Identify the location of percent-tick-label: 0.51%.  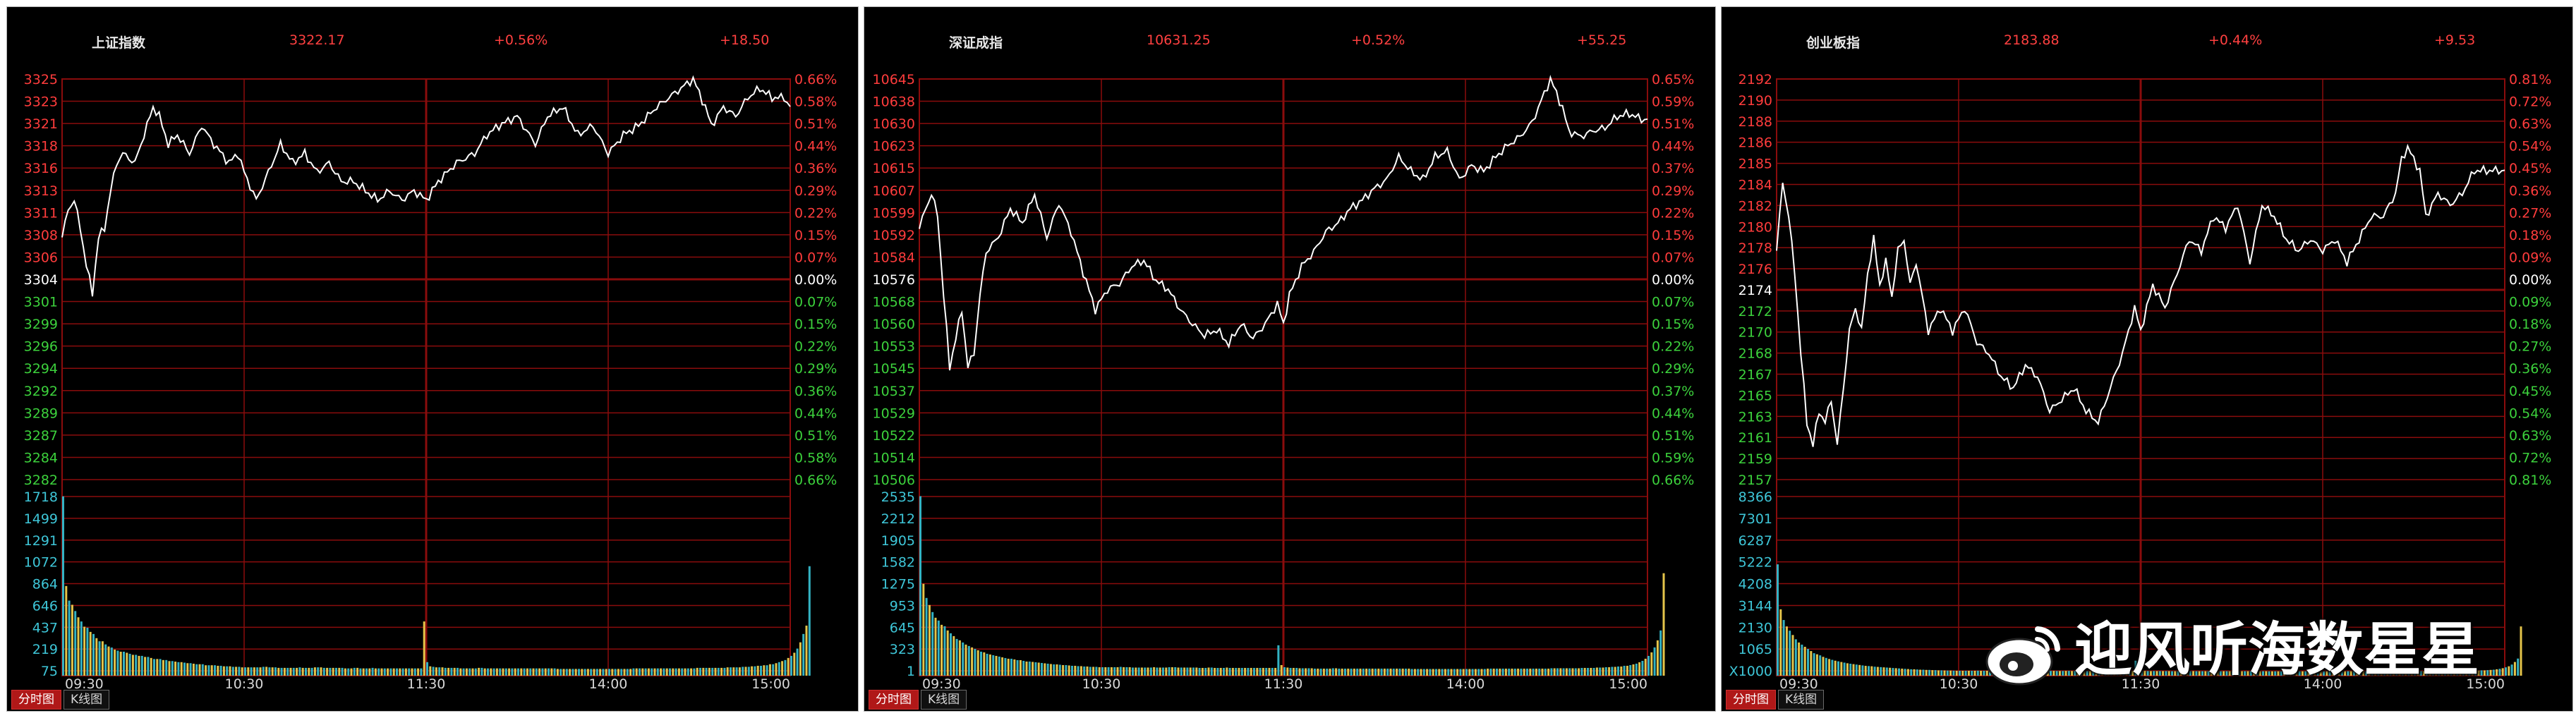
(1673, 124).